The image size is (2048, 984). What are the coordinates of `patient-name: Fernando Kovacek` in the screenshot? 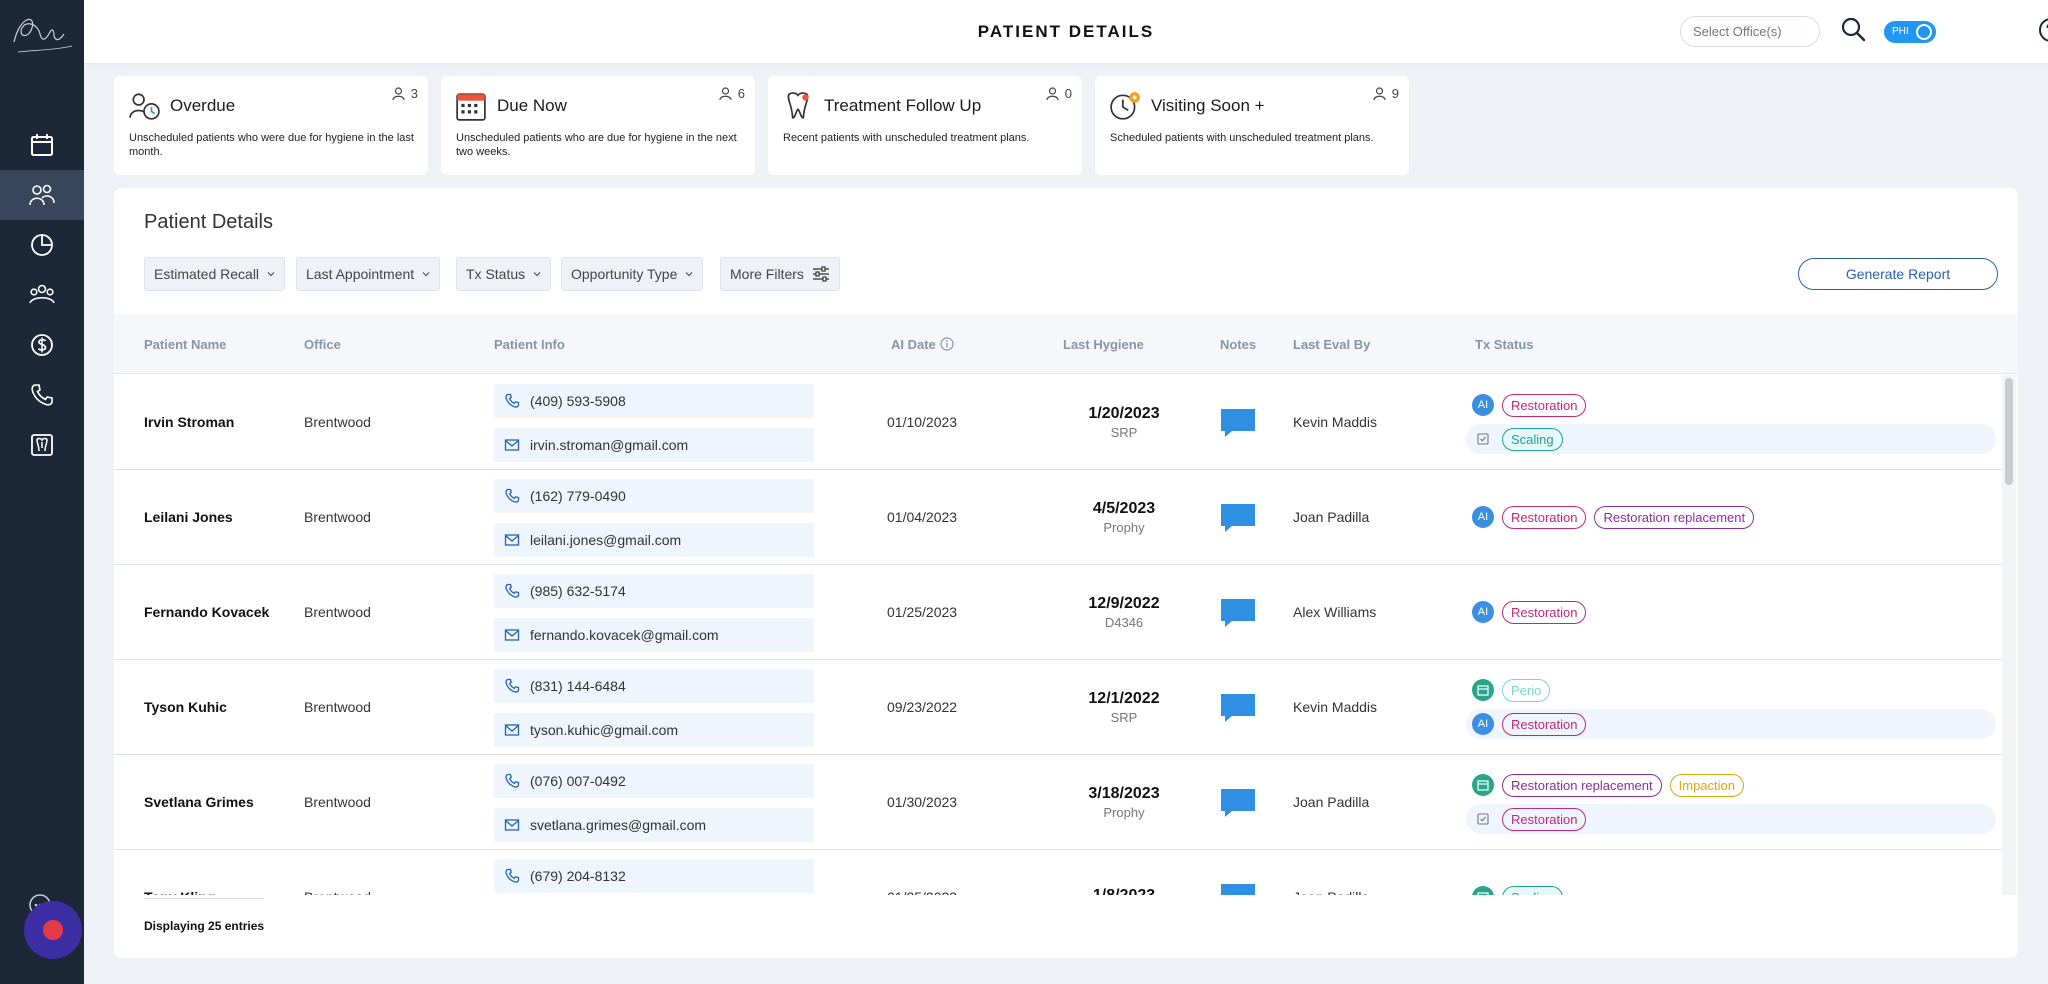 It's located at (207, 612).